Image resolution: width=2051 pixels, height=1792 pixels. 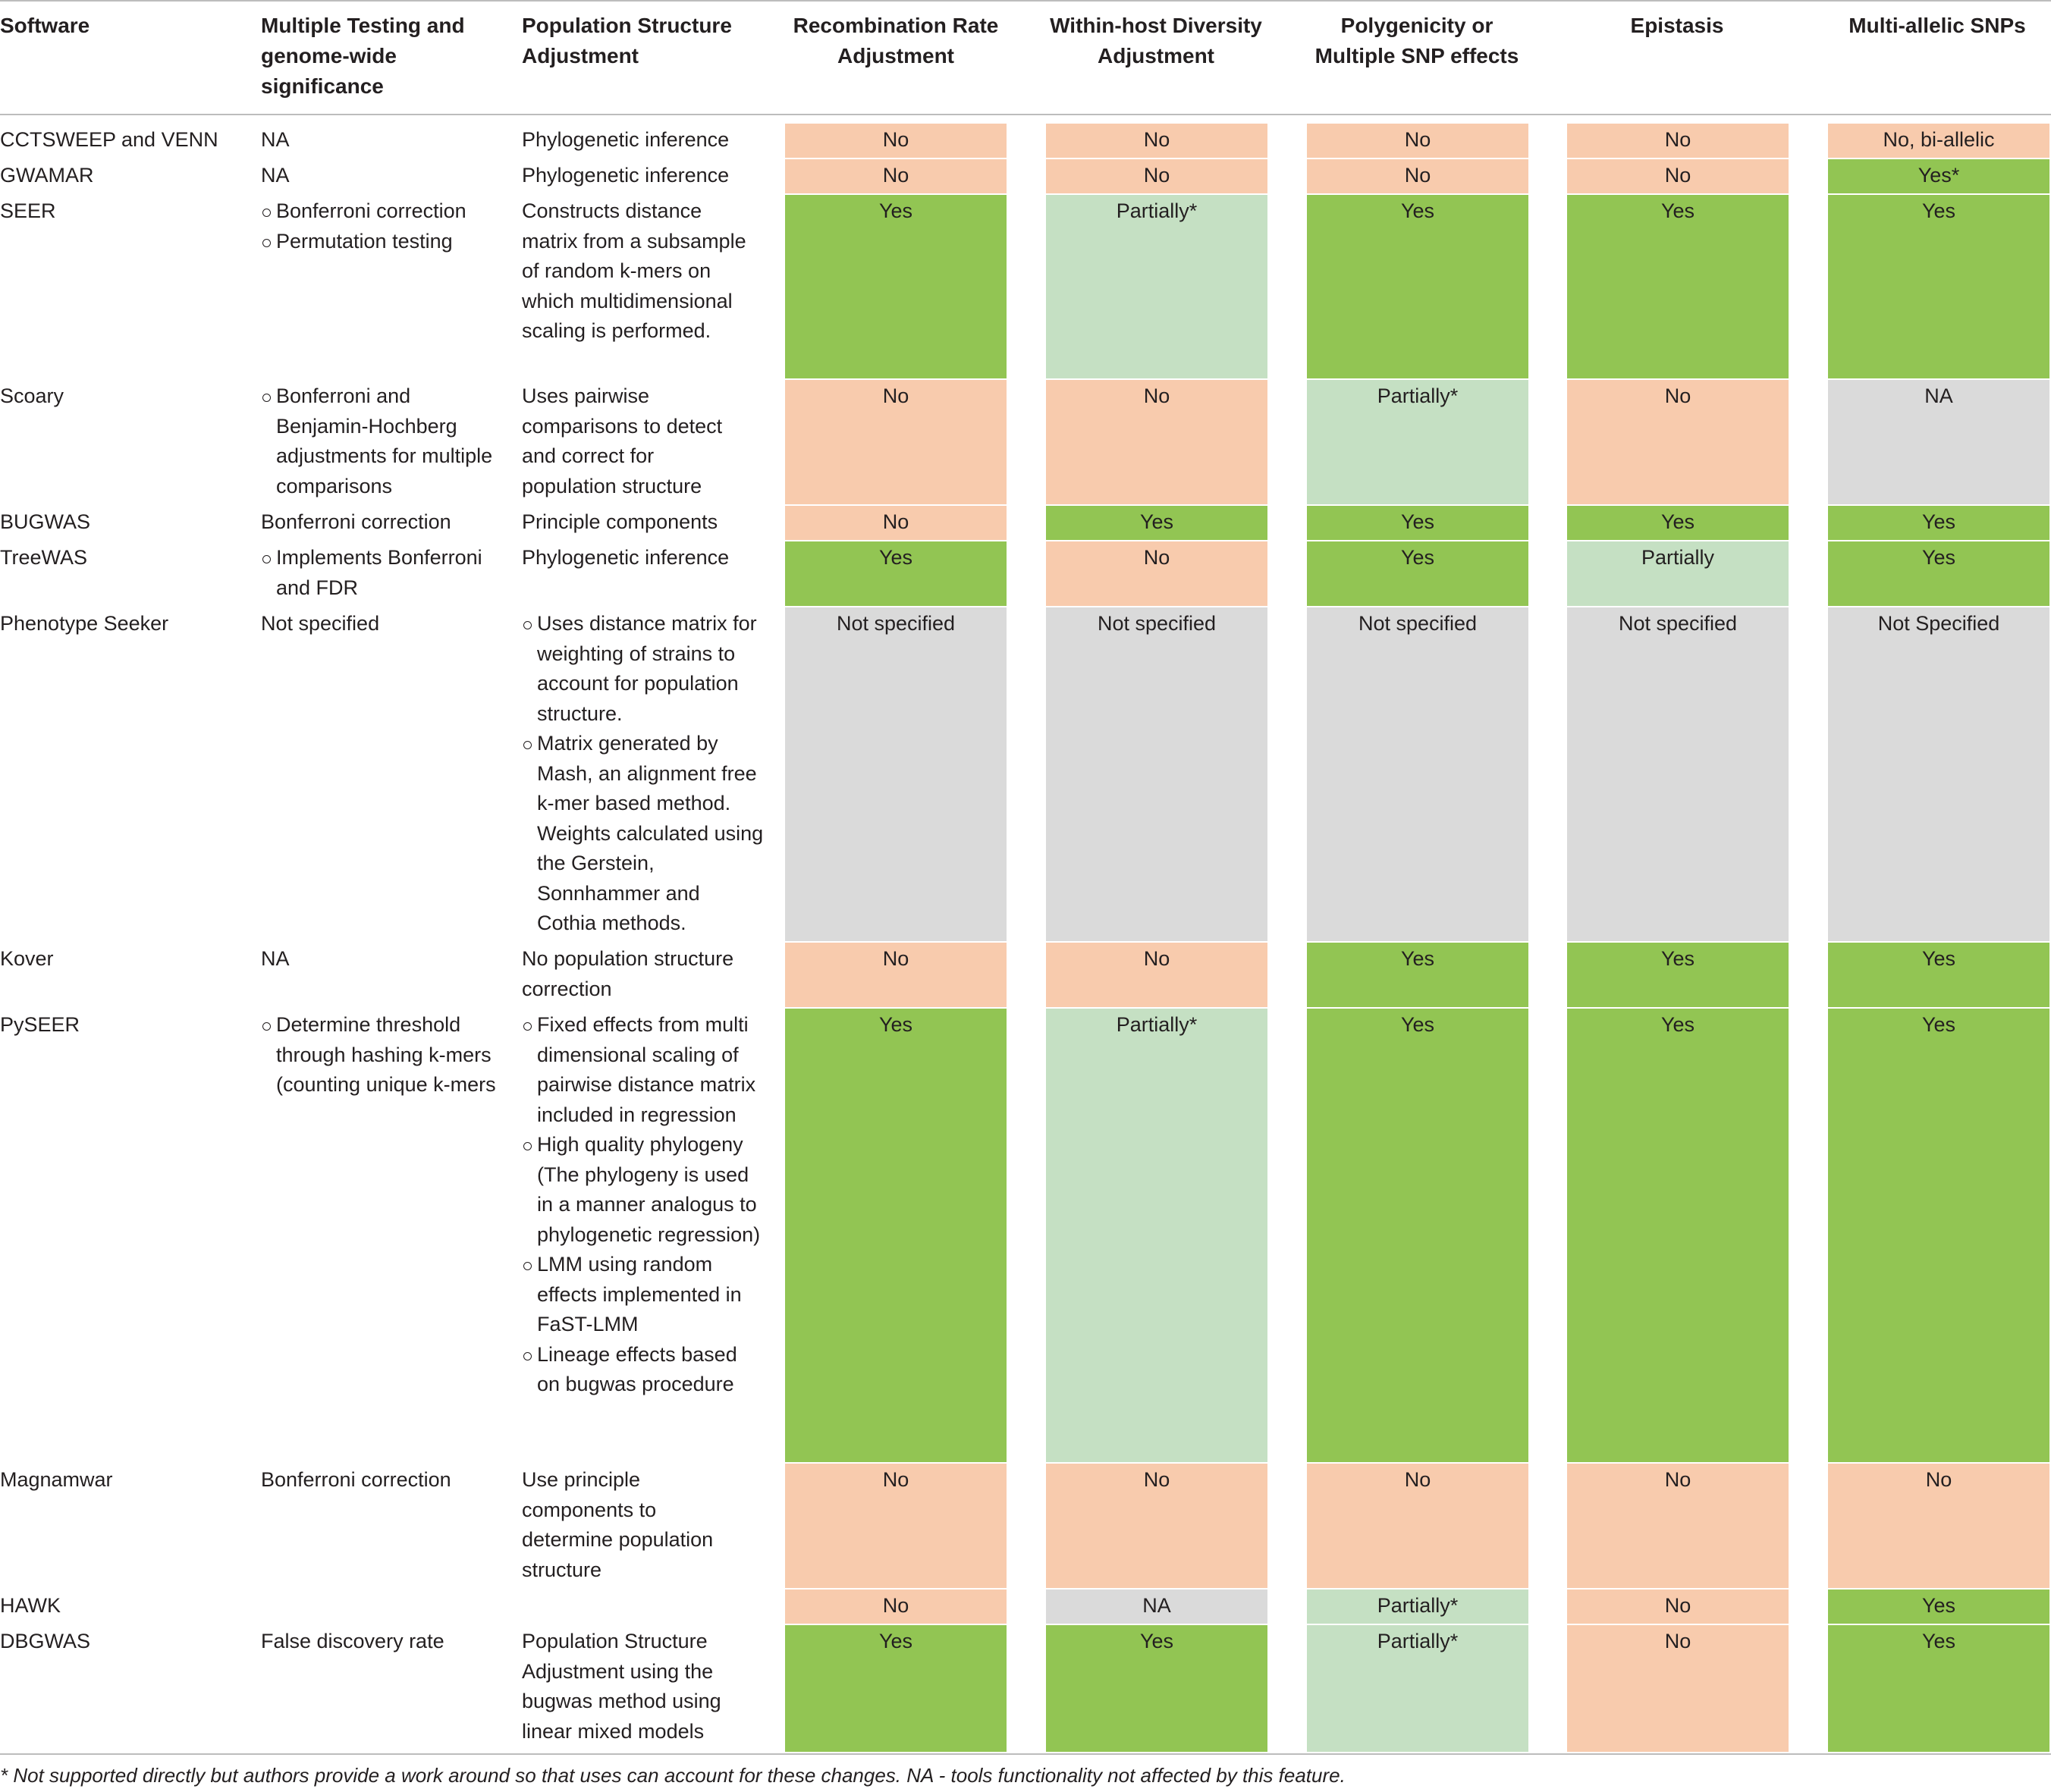 What do you see at coordinates (381, 140) in the screenshot?
I see `multiple-testing-cell: NA` at bounding box center [381, 140].